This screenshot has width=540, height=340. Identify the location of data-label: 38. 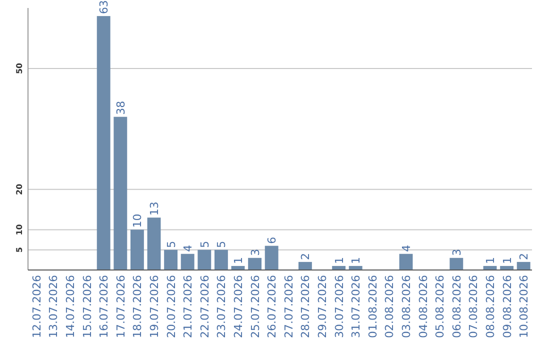
(121, 107).